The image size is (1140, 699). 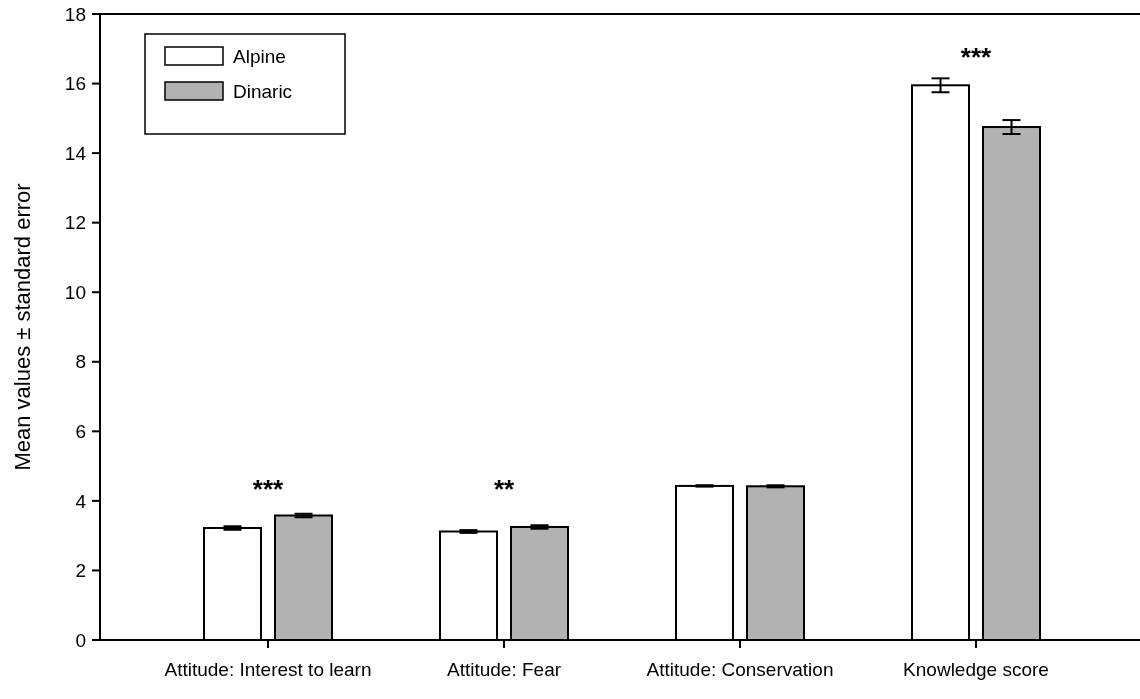 What do you see at coordinates (268, 669) in the screenshot?
I see `x-tick-label: Attitude: Interest to learn` at bounding box center [268, 669].